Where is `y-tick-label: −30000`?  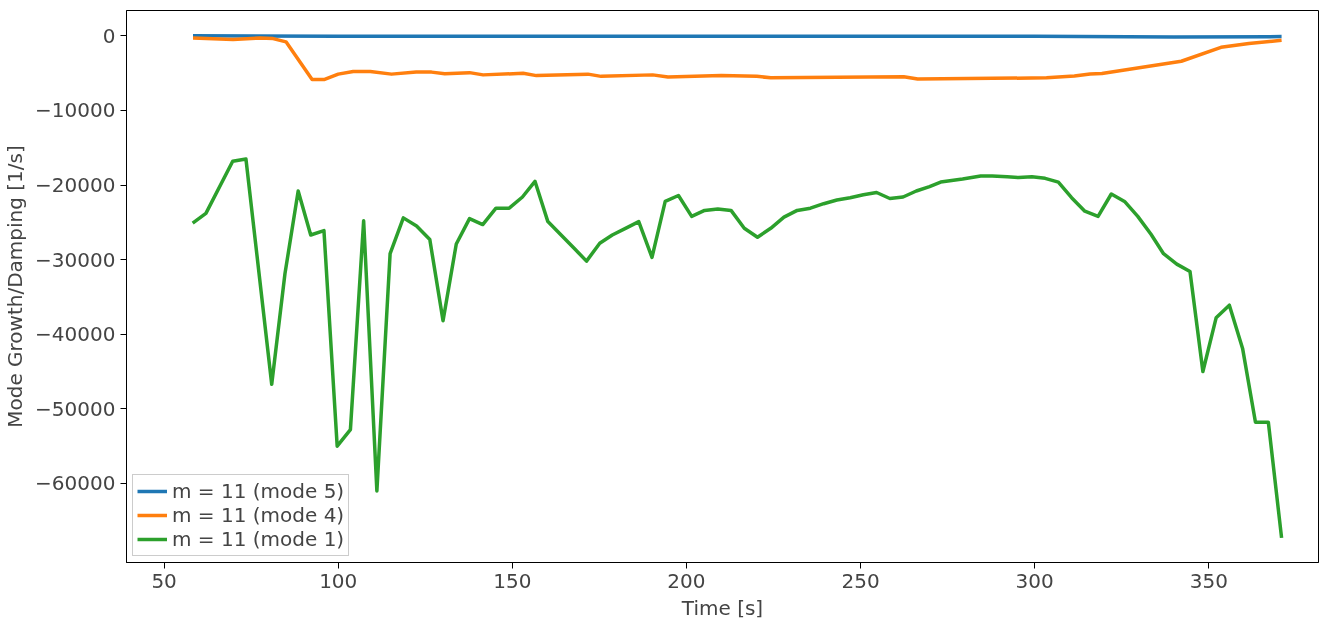
y-tick-label: −30000 is located at coordinates (75, 259).